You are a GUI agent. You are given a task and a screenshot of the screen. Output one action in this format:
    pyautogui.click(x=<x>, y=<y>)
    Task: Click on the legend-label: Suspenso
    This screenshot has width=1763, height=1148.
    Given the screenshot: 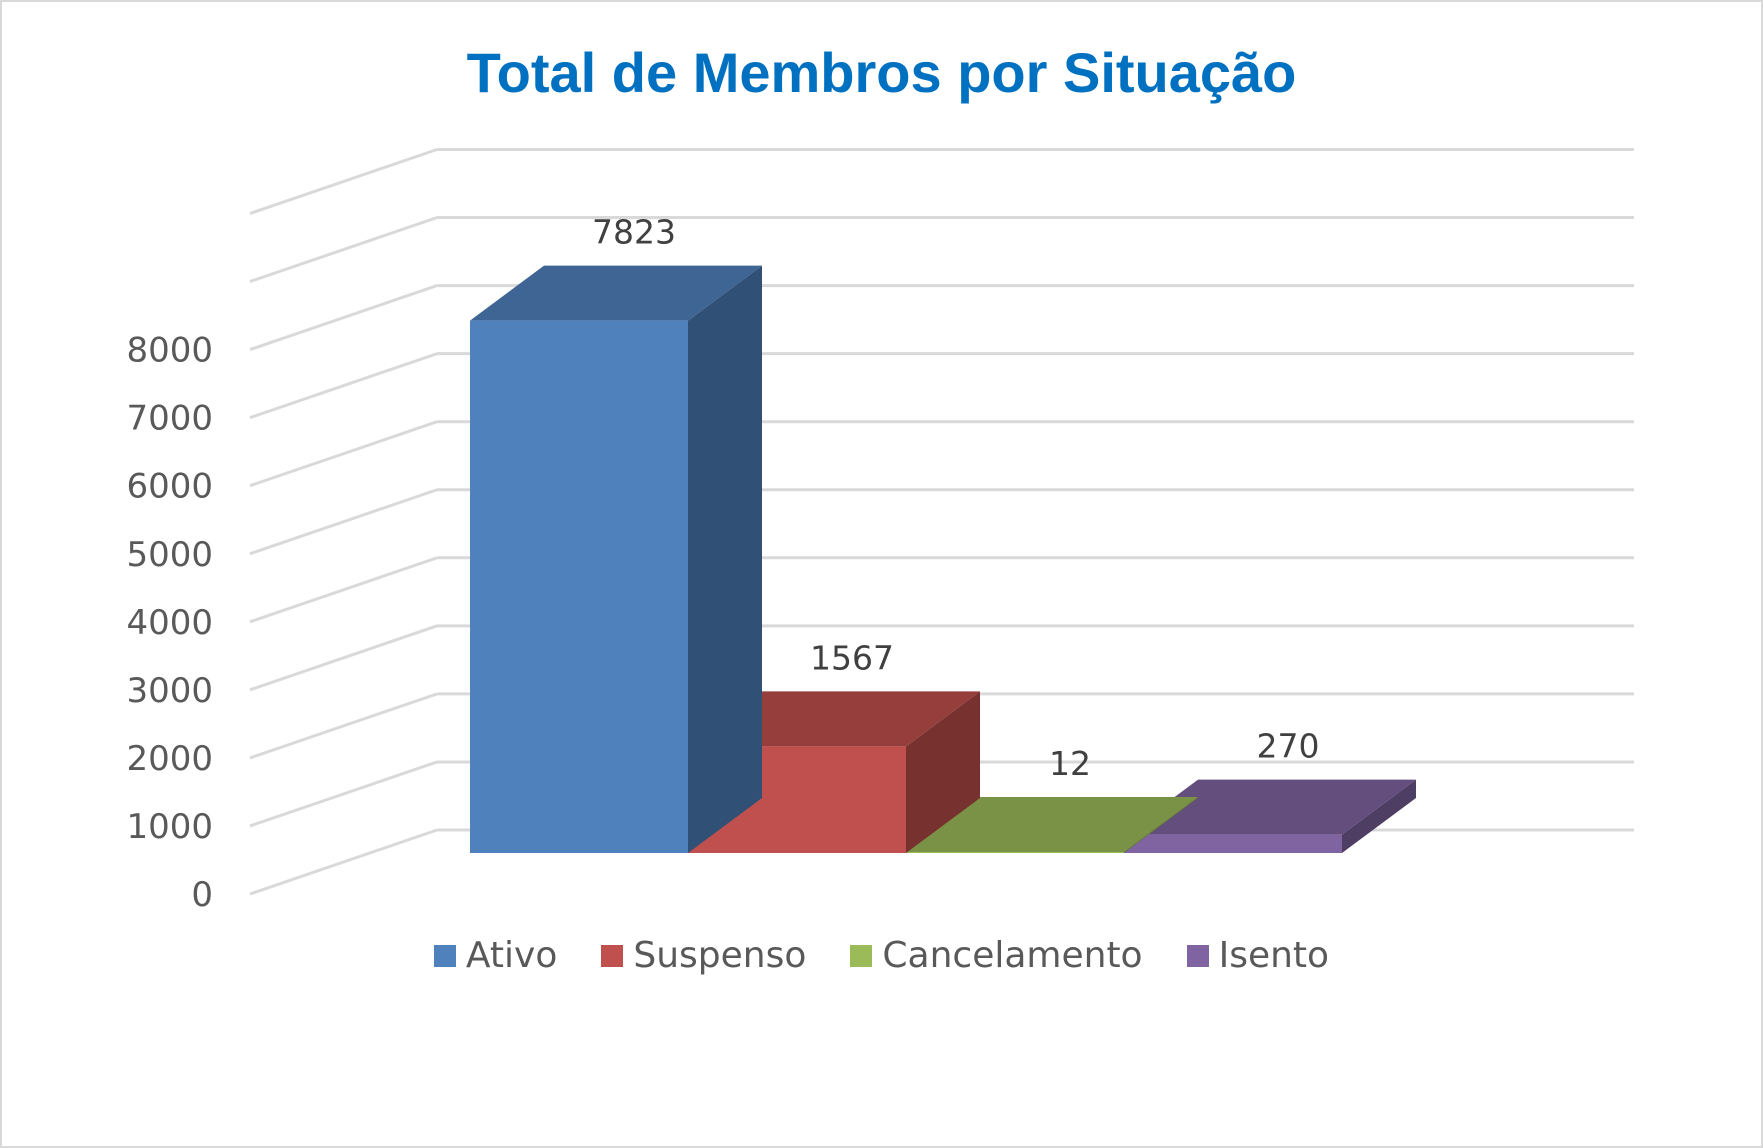 What is the action you would take?
    pyautogui.click(x=720, y=955)
    